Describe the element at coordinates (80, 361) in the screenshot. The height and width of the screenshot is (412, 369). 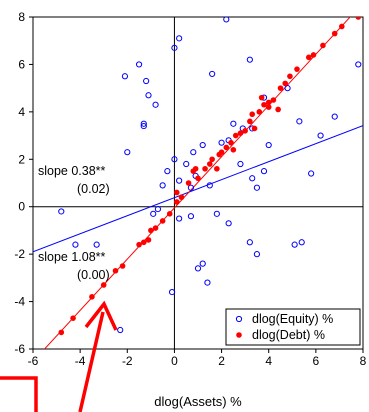
I see `x-tick-label: -4` at that location.